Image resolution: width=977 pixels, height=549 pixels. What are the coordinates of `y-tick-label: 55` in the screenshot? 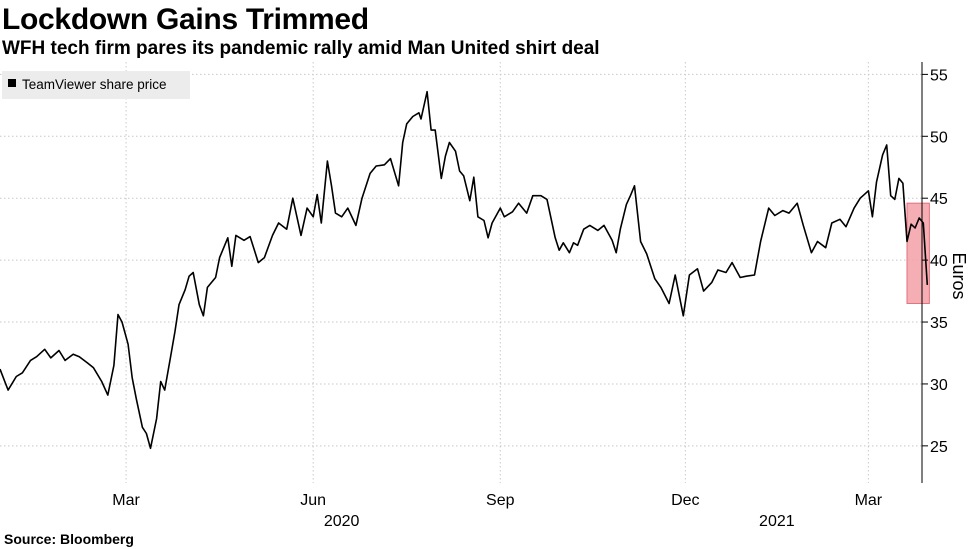 It's located at (939, 75).